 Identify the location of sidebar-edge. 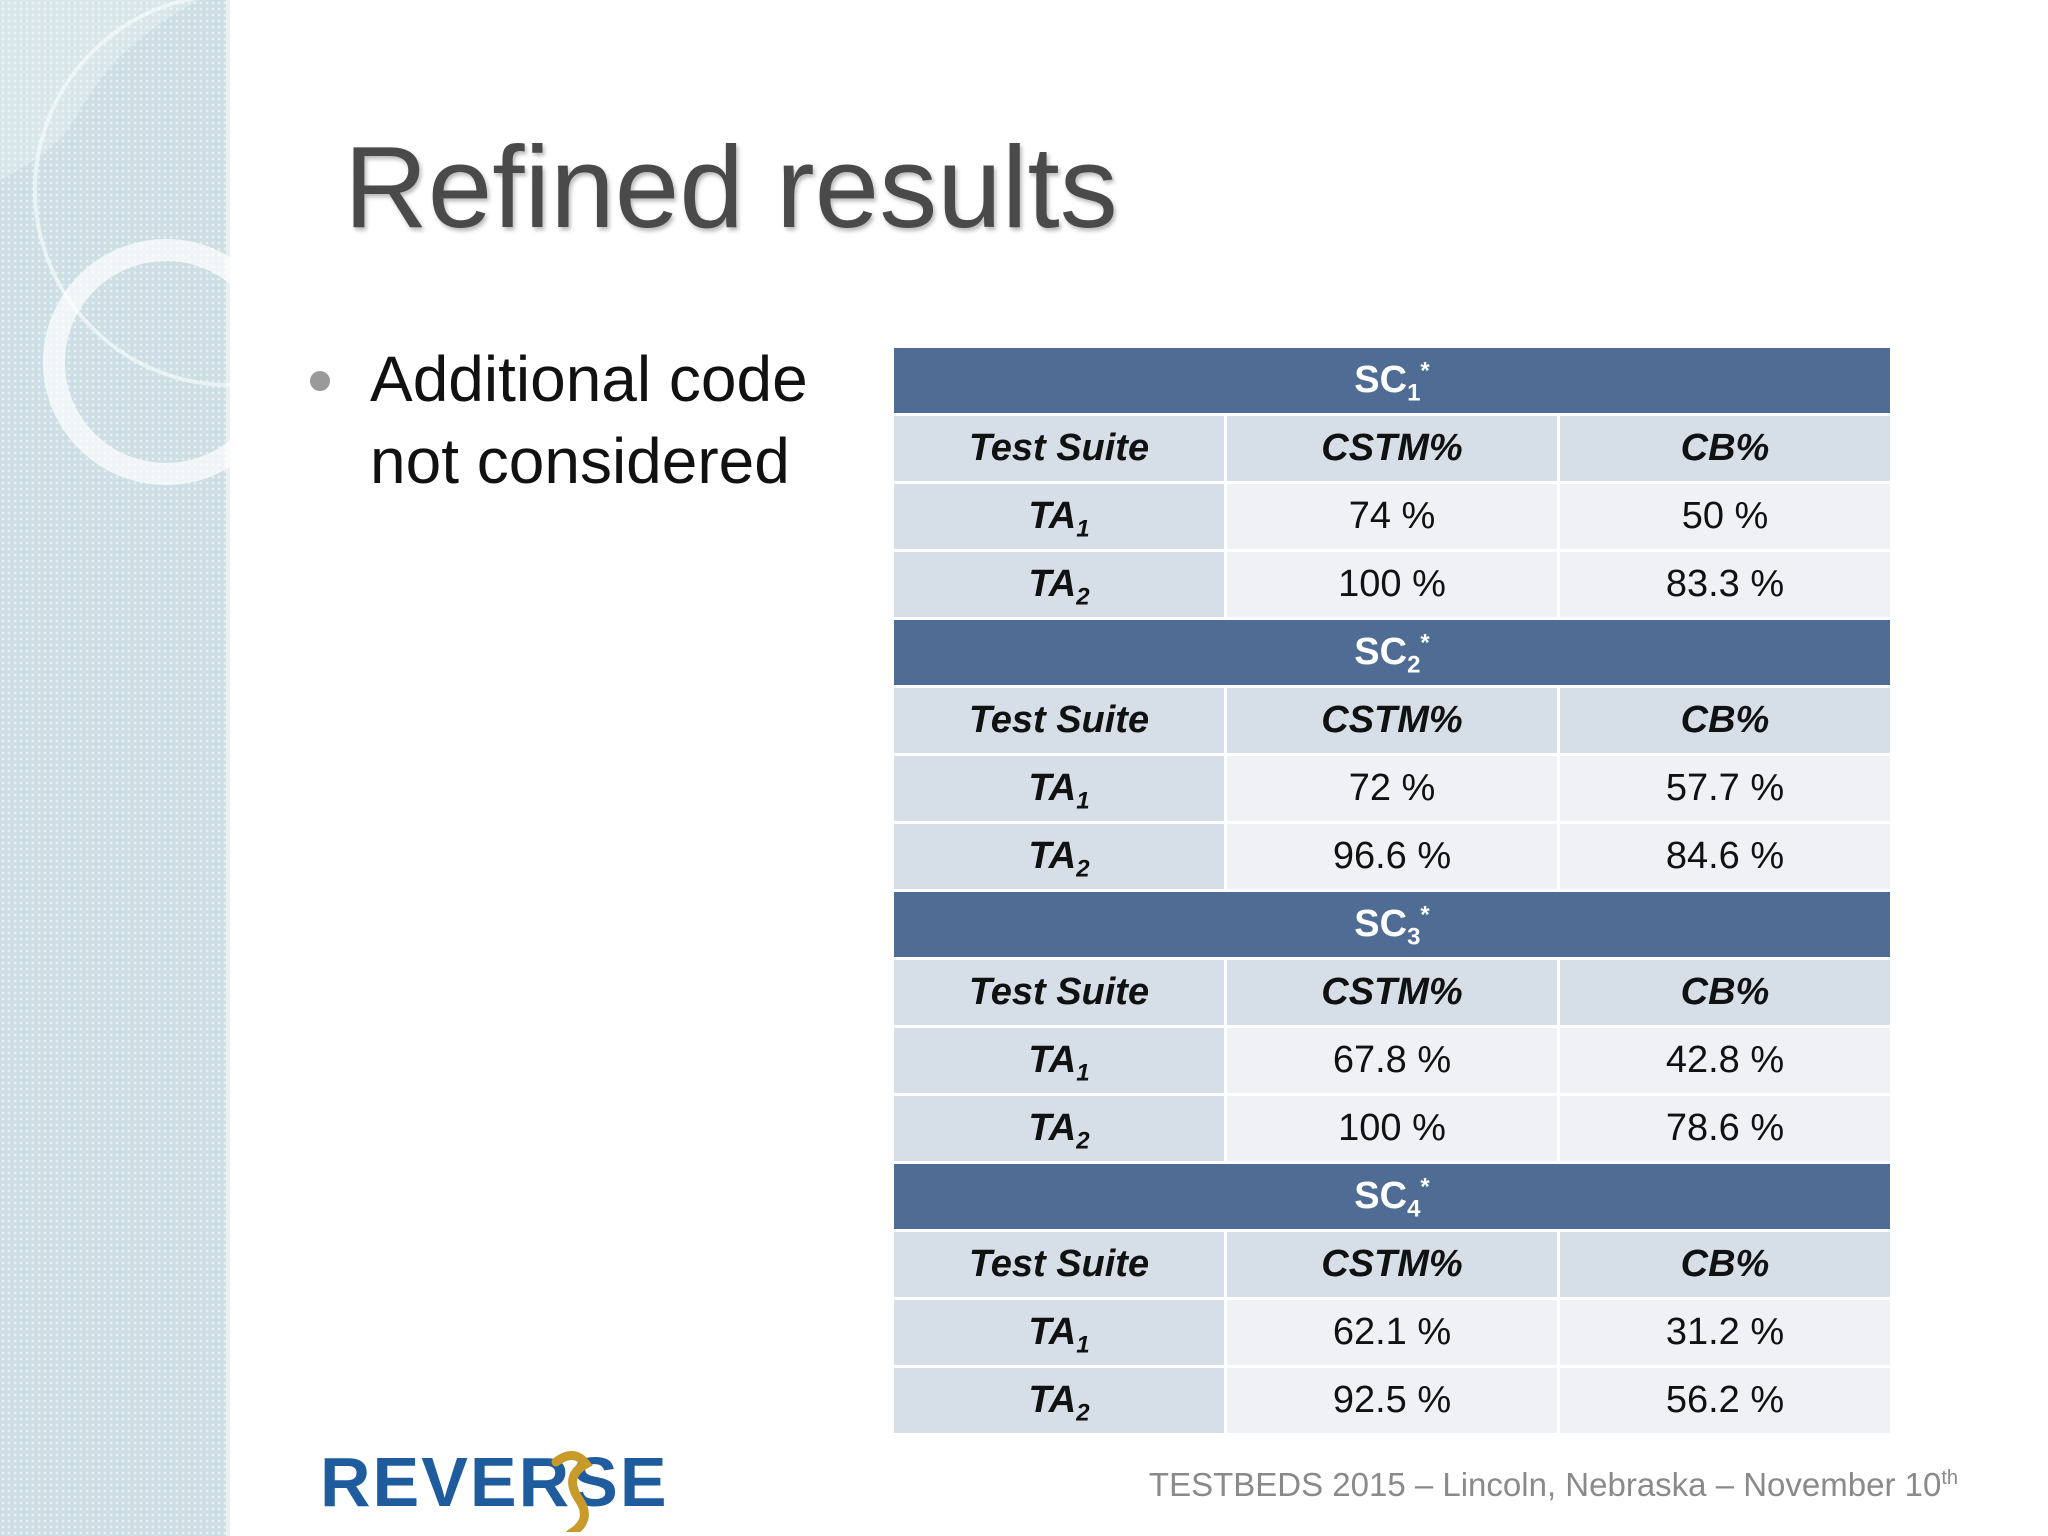
(228, 768).